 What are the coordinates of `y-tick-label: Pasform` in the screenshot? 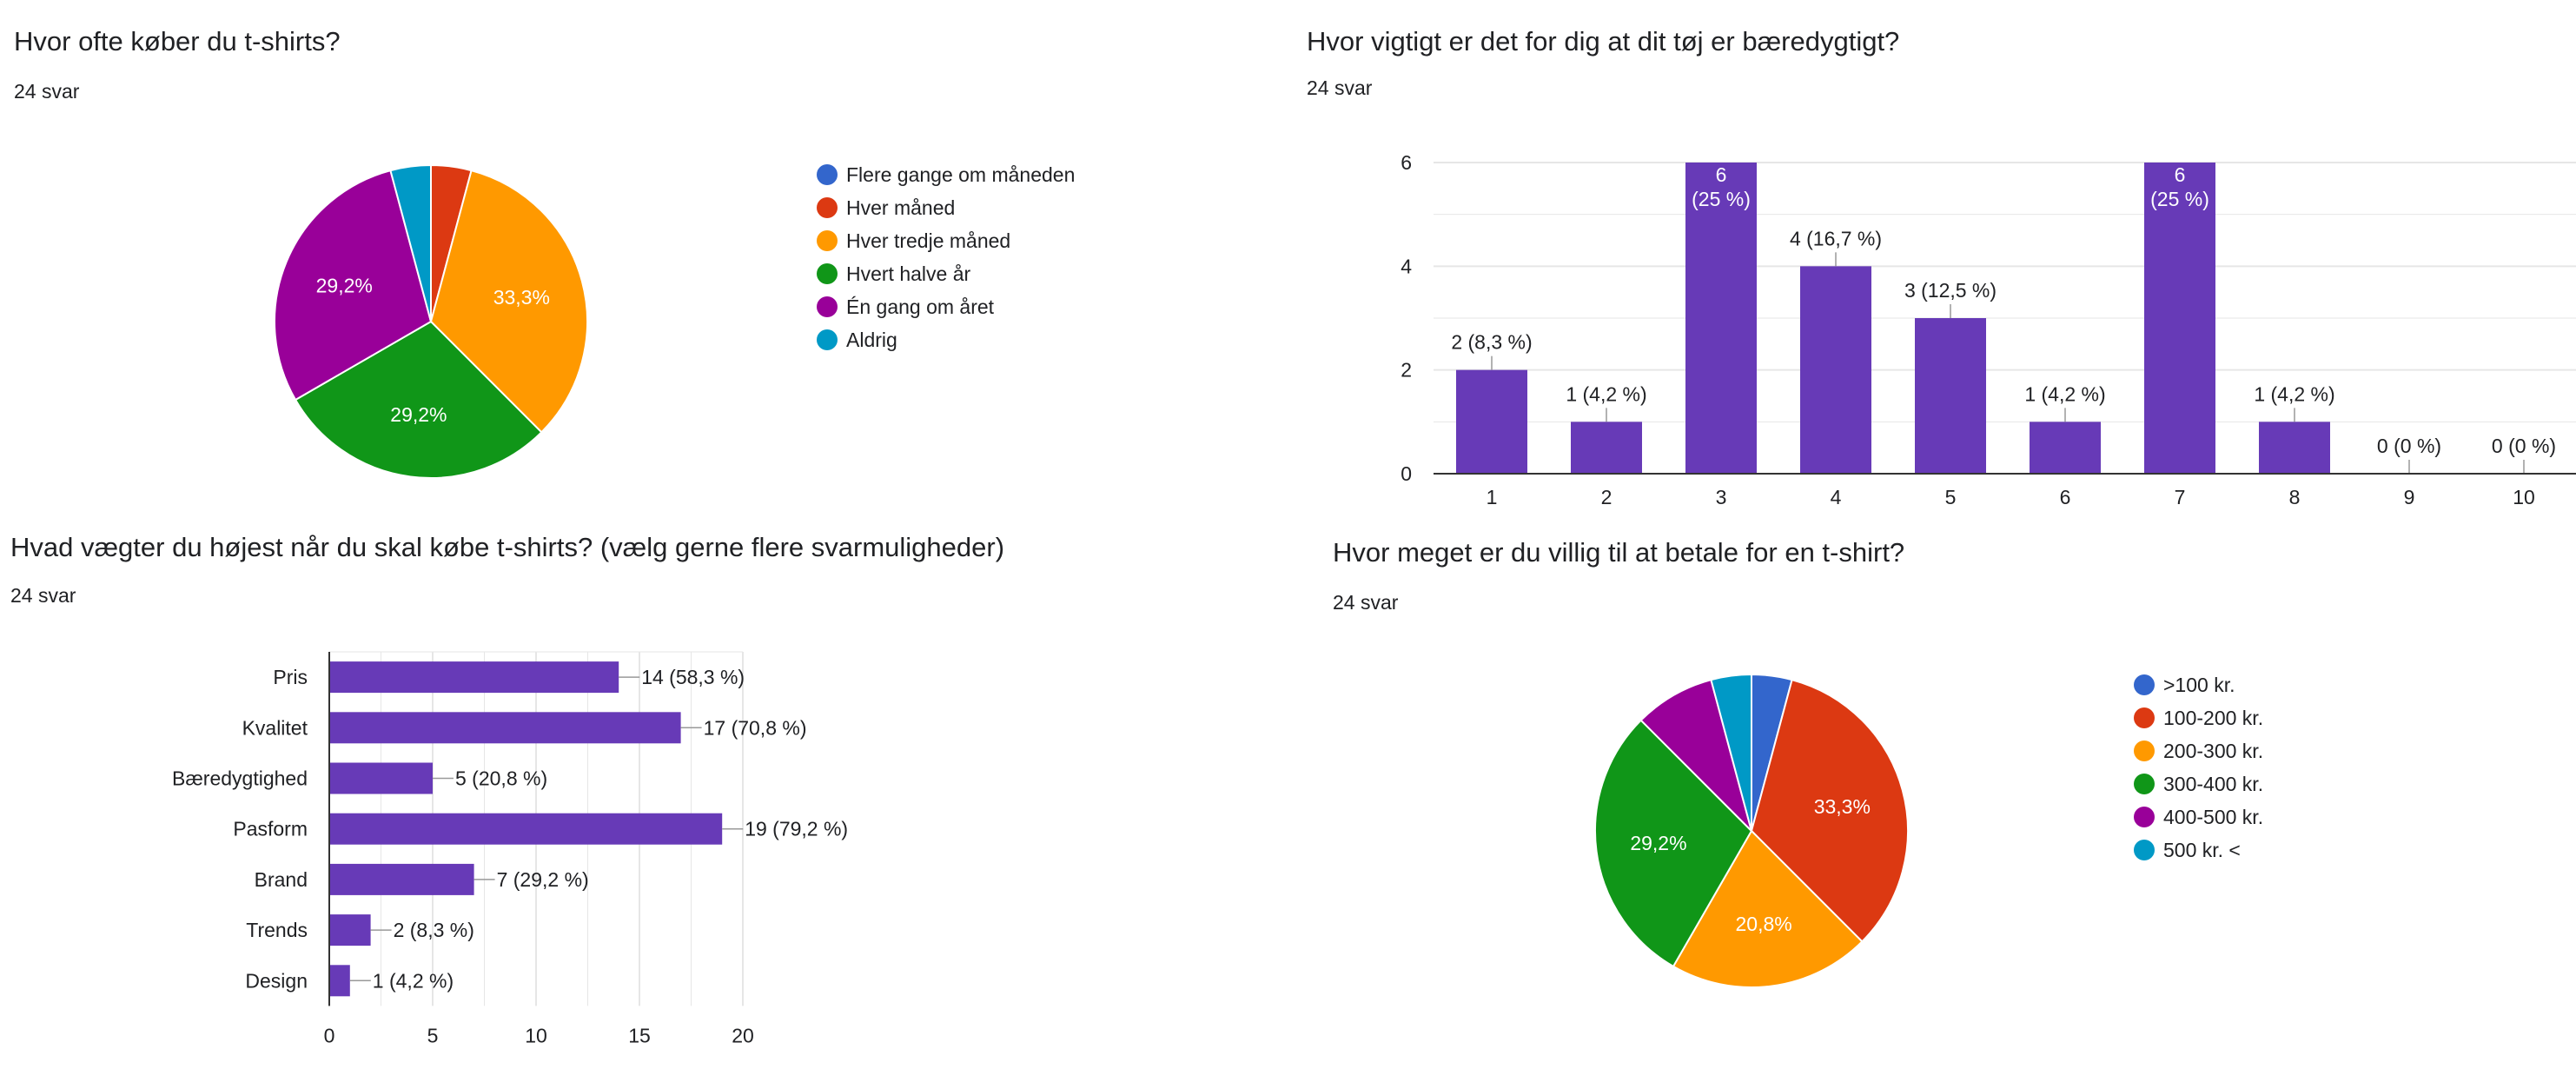 It's located at (270, 829).